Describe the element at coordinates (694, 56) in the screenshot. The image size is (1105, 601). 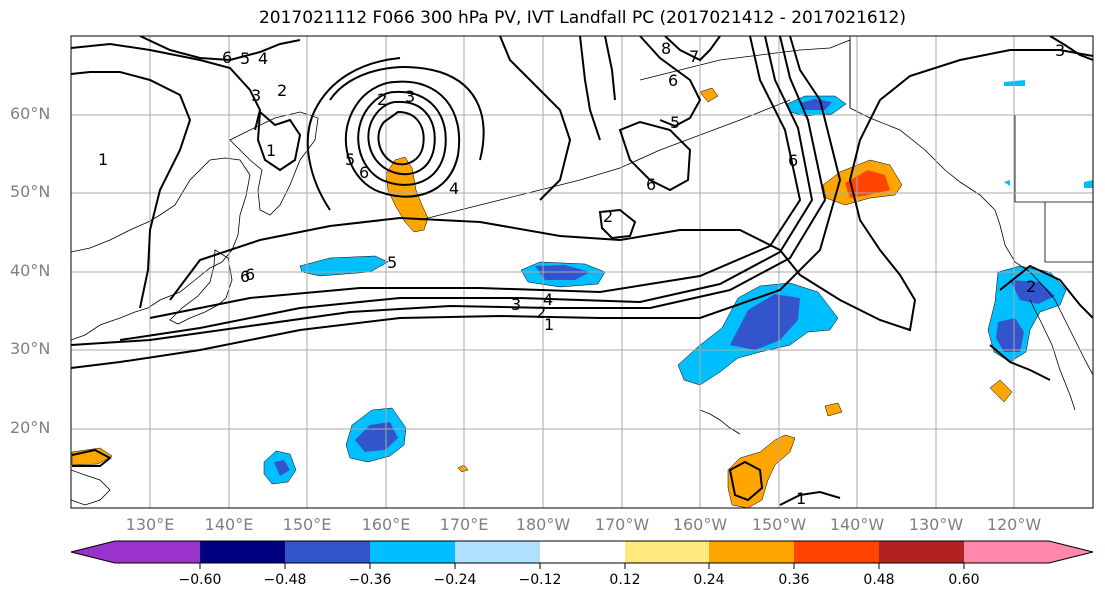
I see `contour-label: 7` at that location.